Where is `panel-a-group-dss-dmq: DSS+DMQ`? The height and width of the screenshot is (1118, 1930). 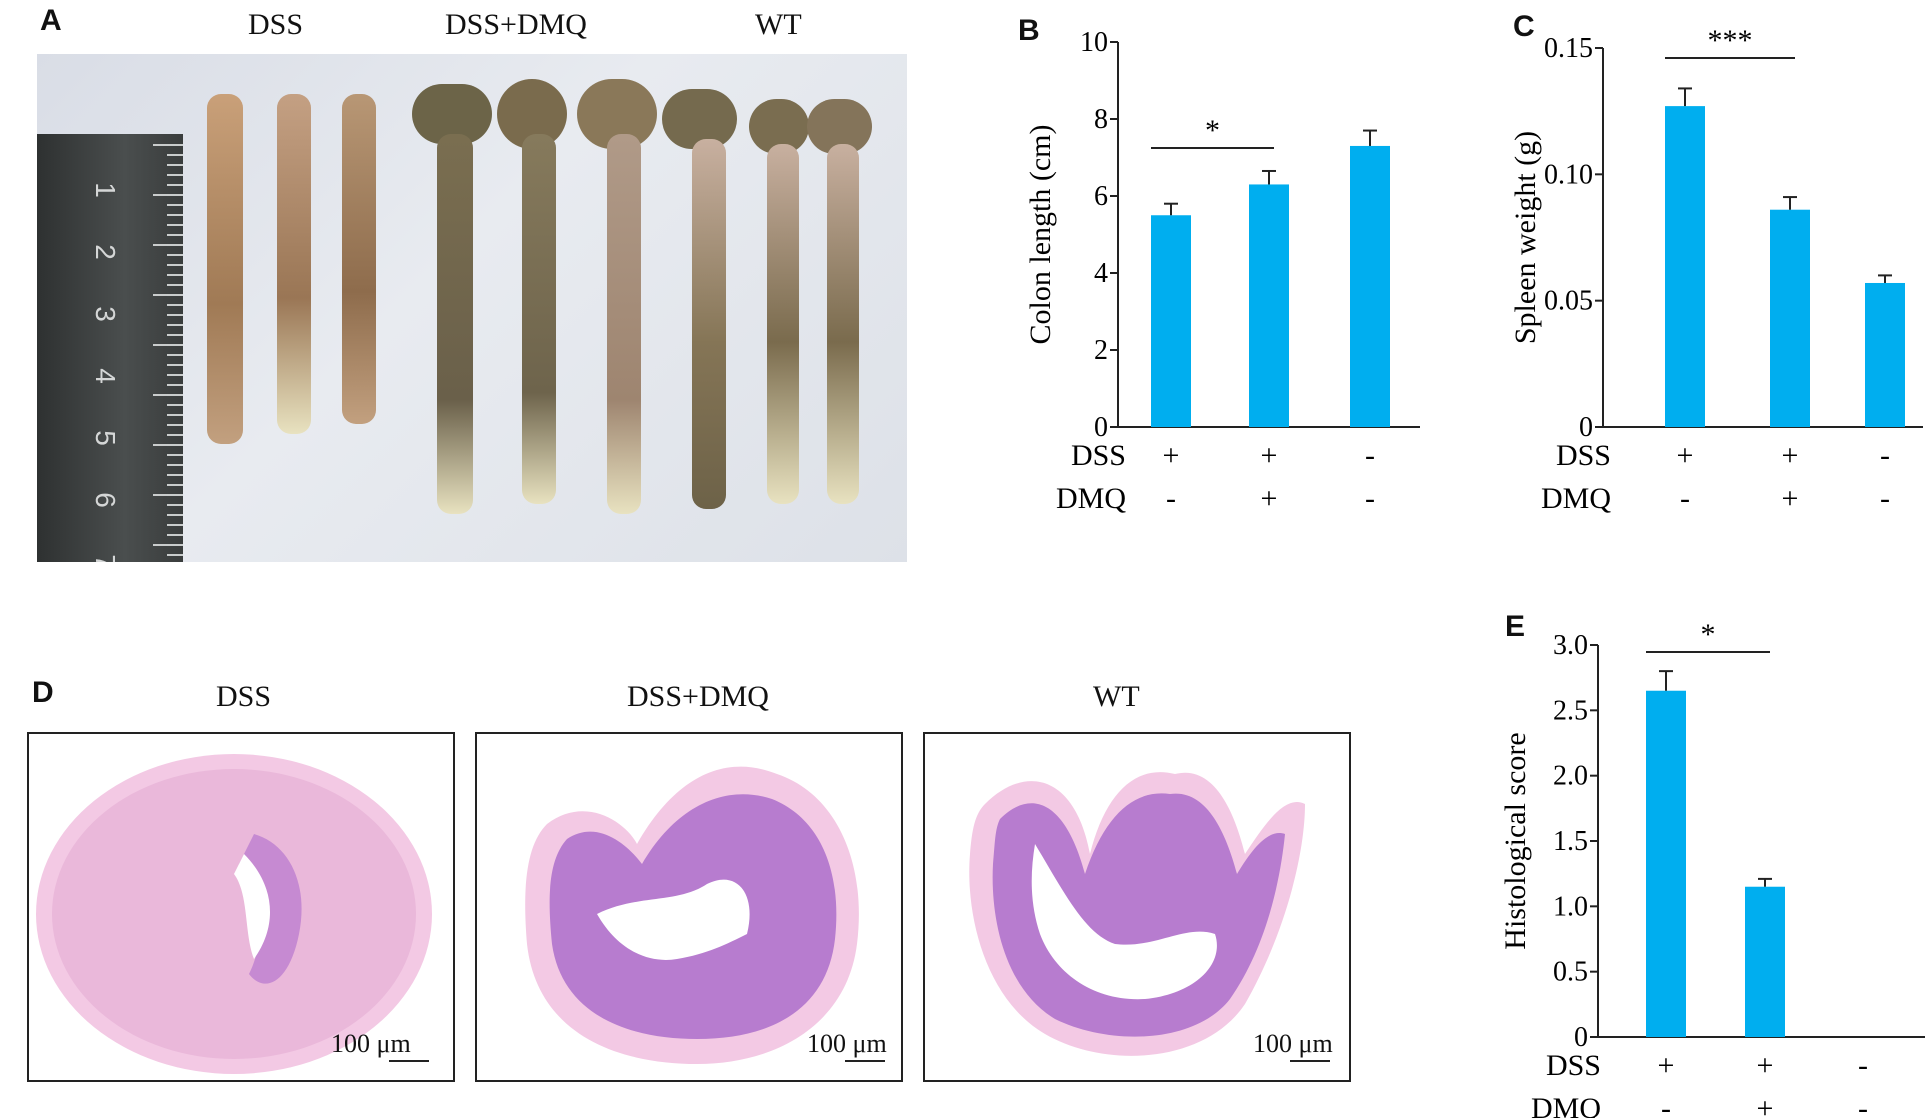
panel-a-group-dss-dmq: DSS+DMQ is located at coordinates (516, 24).